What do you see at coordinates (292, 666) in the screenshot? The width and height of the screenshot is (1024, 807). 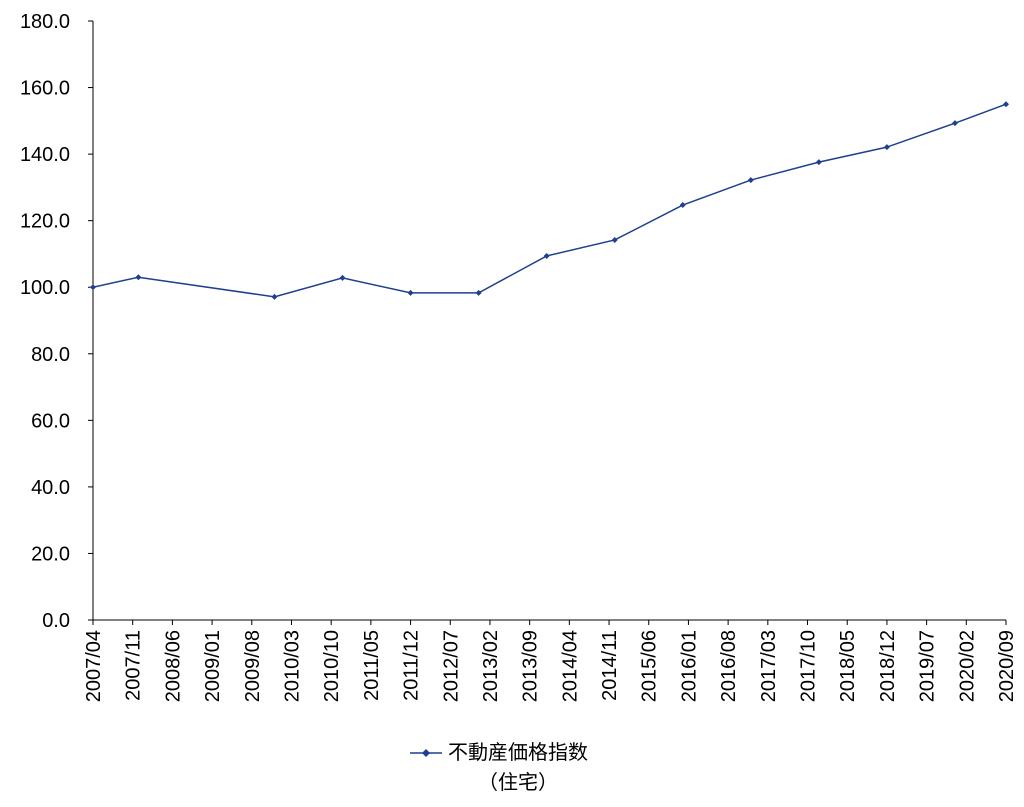 I see `x-tick-label: 2010/03` at bounding box center [292, 666].